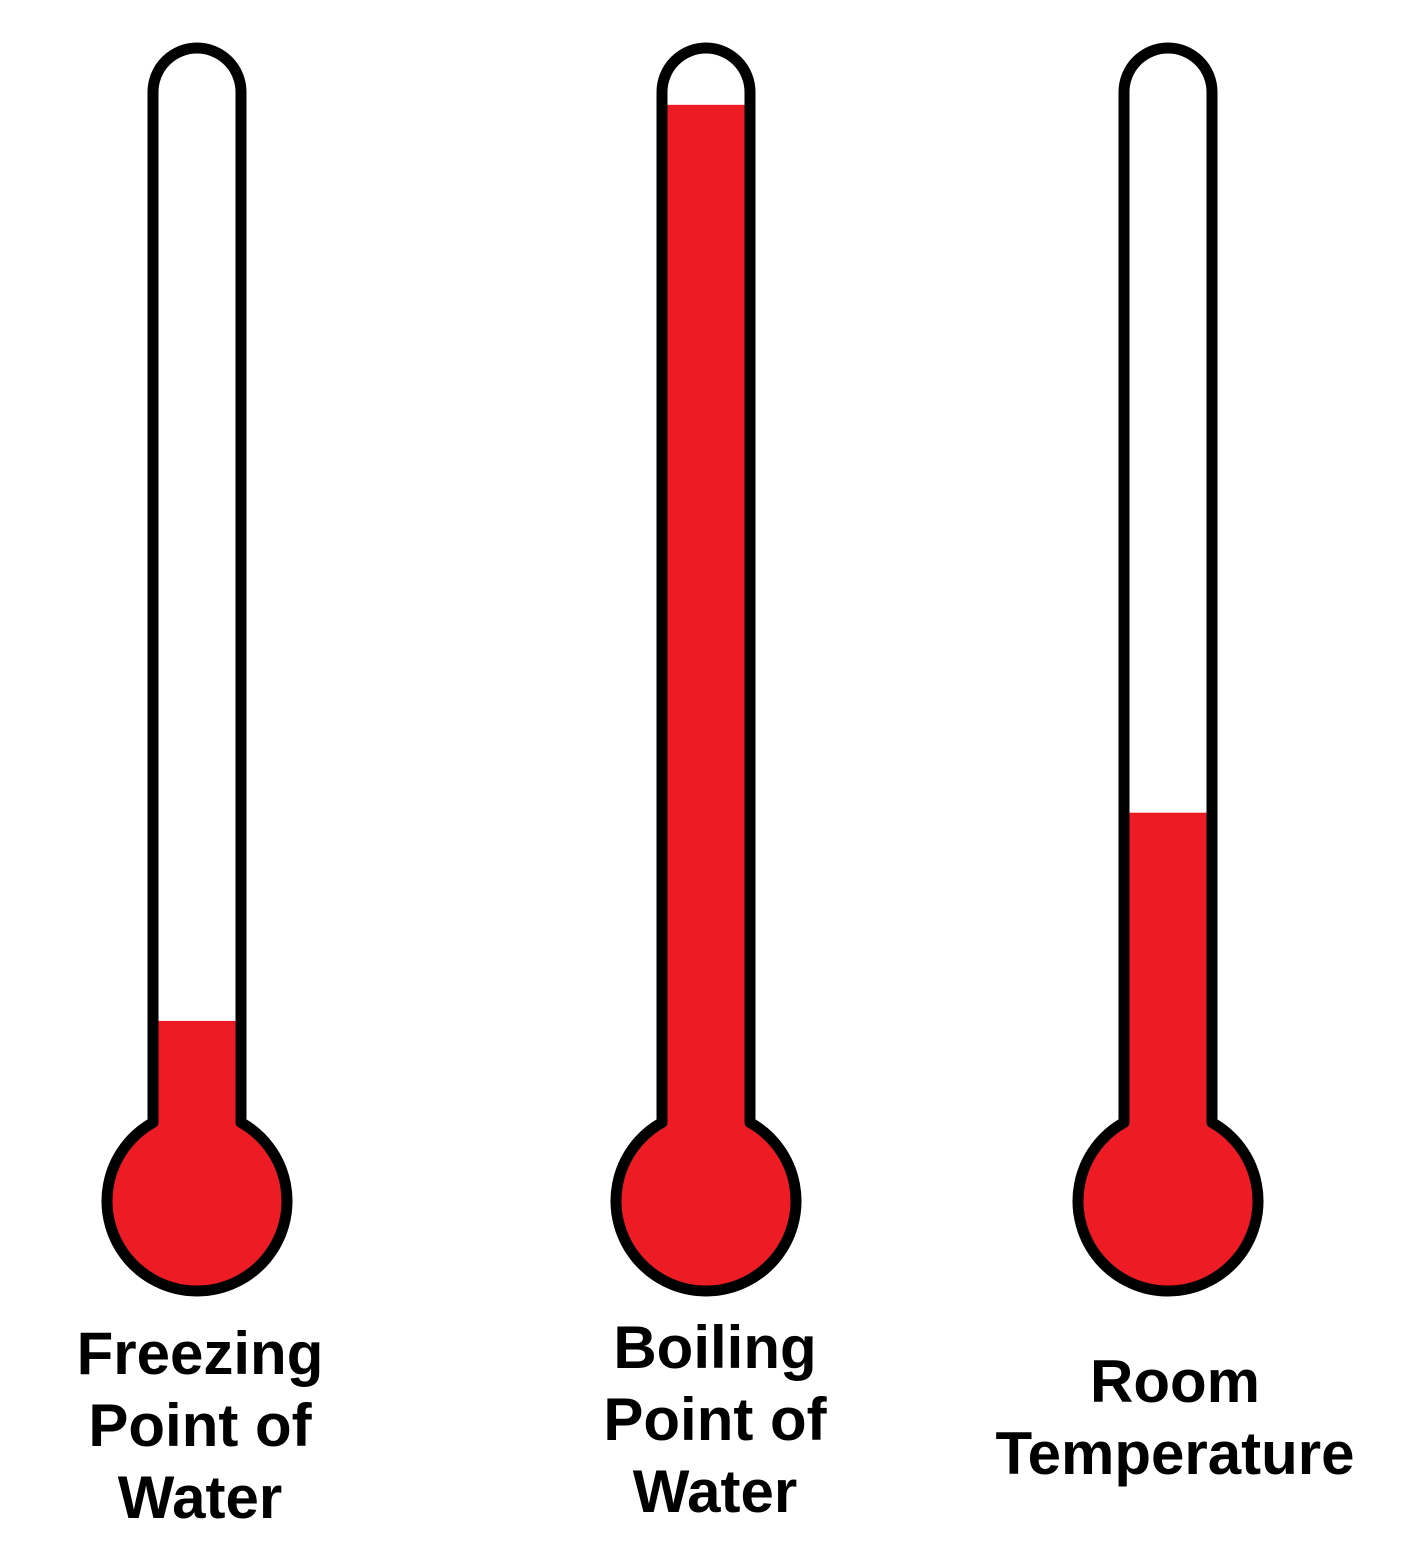 This screenshot has height=1547, width=1414. I want to click on label-line: Boiling, so click(715, 1347).